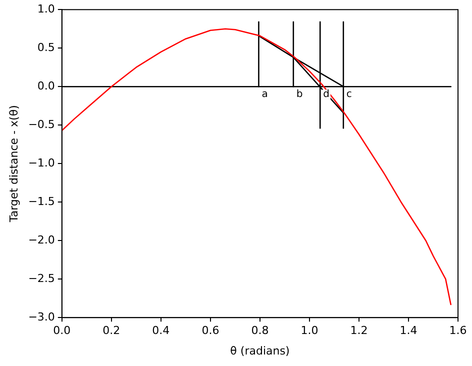 The image size is (472, 366). What do you see at coordinates (41, 278) in the screenshot?
I see `y-tick-label: −2.5` at bounding box center [41, 278].